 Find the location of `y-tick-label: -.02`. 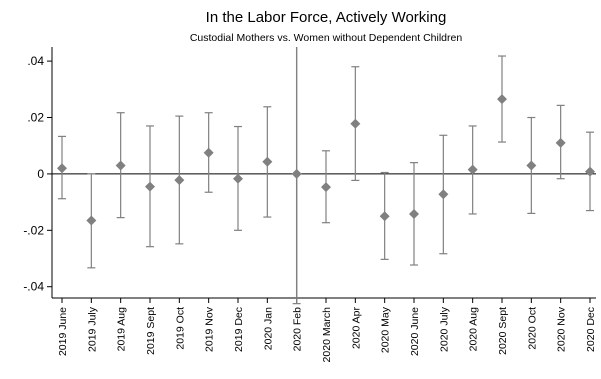

y-tick-label: -.02 is located at coordinates (33, 230).